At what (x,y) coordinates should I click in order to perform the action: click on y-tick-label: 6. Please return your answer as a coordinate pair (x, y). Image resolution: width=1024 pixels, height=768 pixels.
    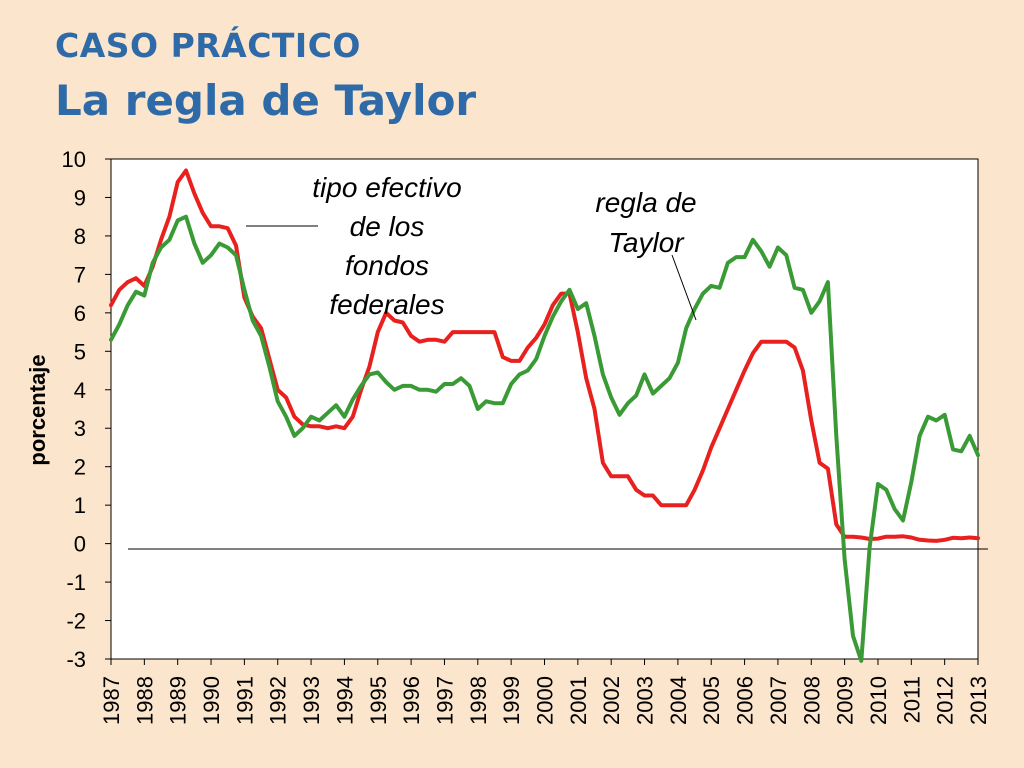
    Looking at the image, I should click on (80, 313).